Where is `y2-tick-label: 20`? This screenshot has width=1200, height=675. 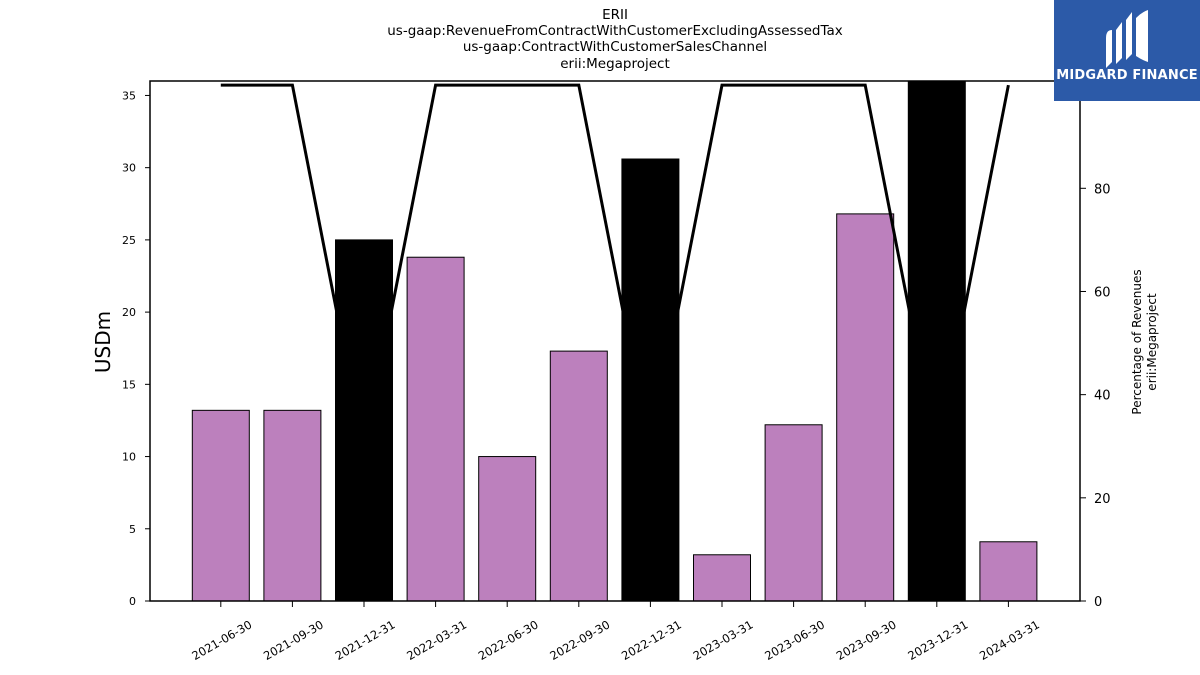 y2-tick-label: 20 is located at coordinates (1102, 499).